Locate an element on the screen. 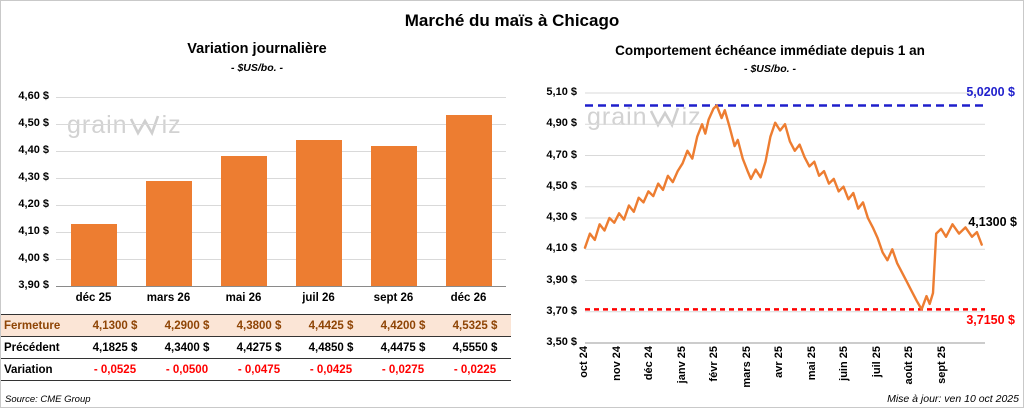 This screenshot has height=408, width=1024. bar-x-axis: déc 25 mars 26 mai 26 juil 26 sept 26 déc 26 is located at coordinates (281, 300).